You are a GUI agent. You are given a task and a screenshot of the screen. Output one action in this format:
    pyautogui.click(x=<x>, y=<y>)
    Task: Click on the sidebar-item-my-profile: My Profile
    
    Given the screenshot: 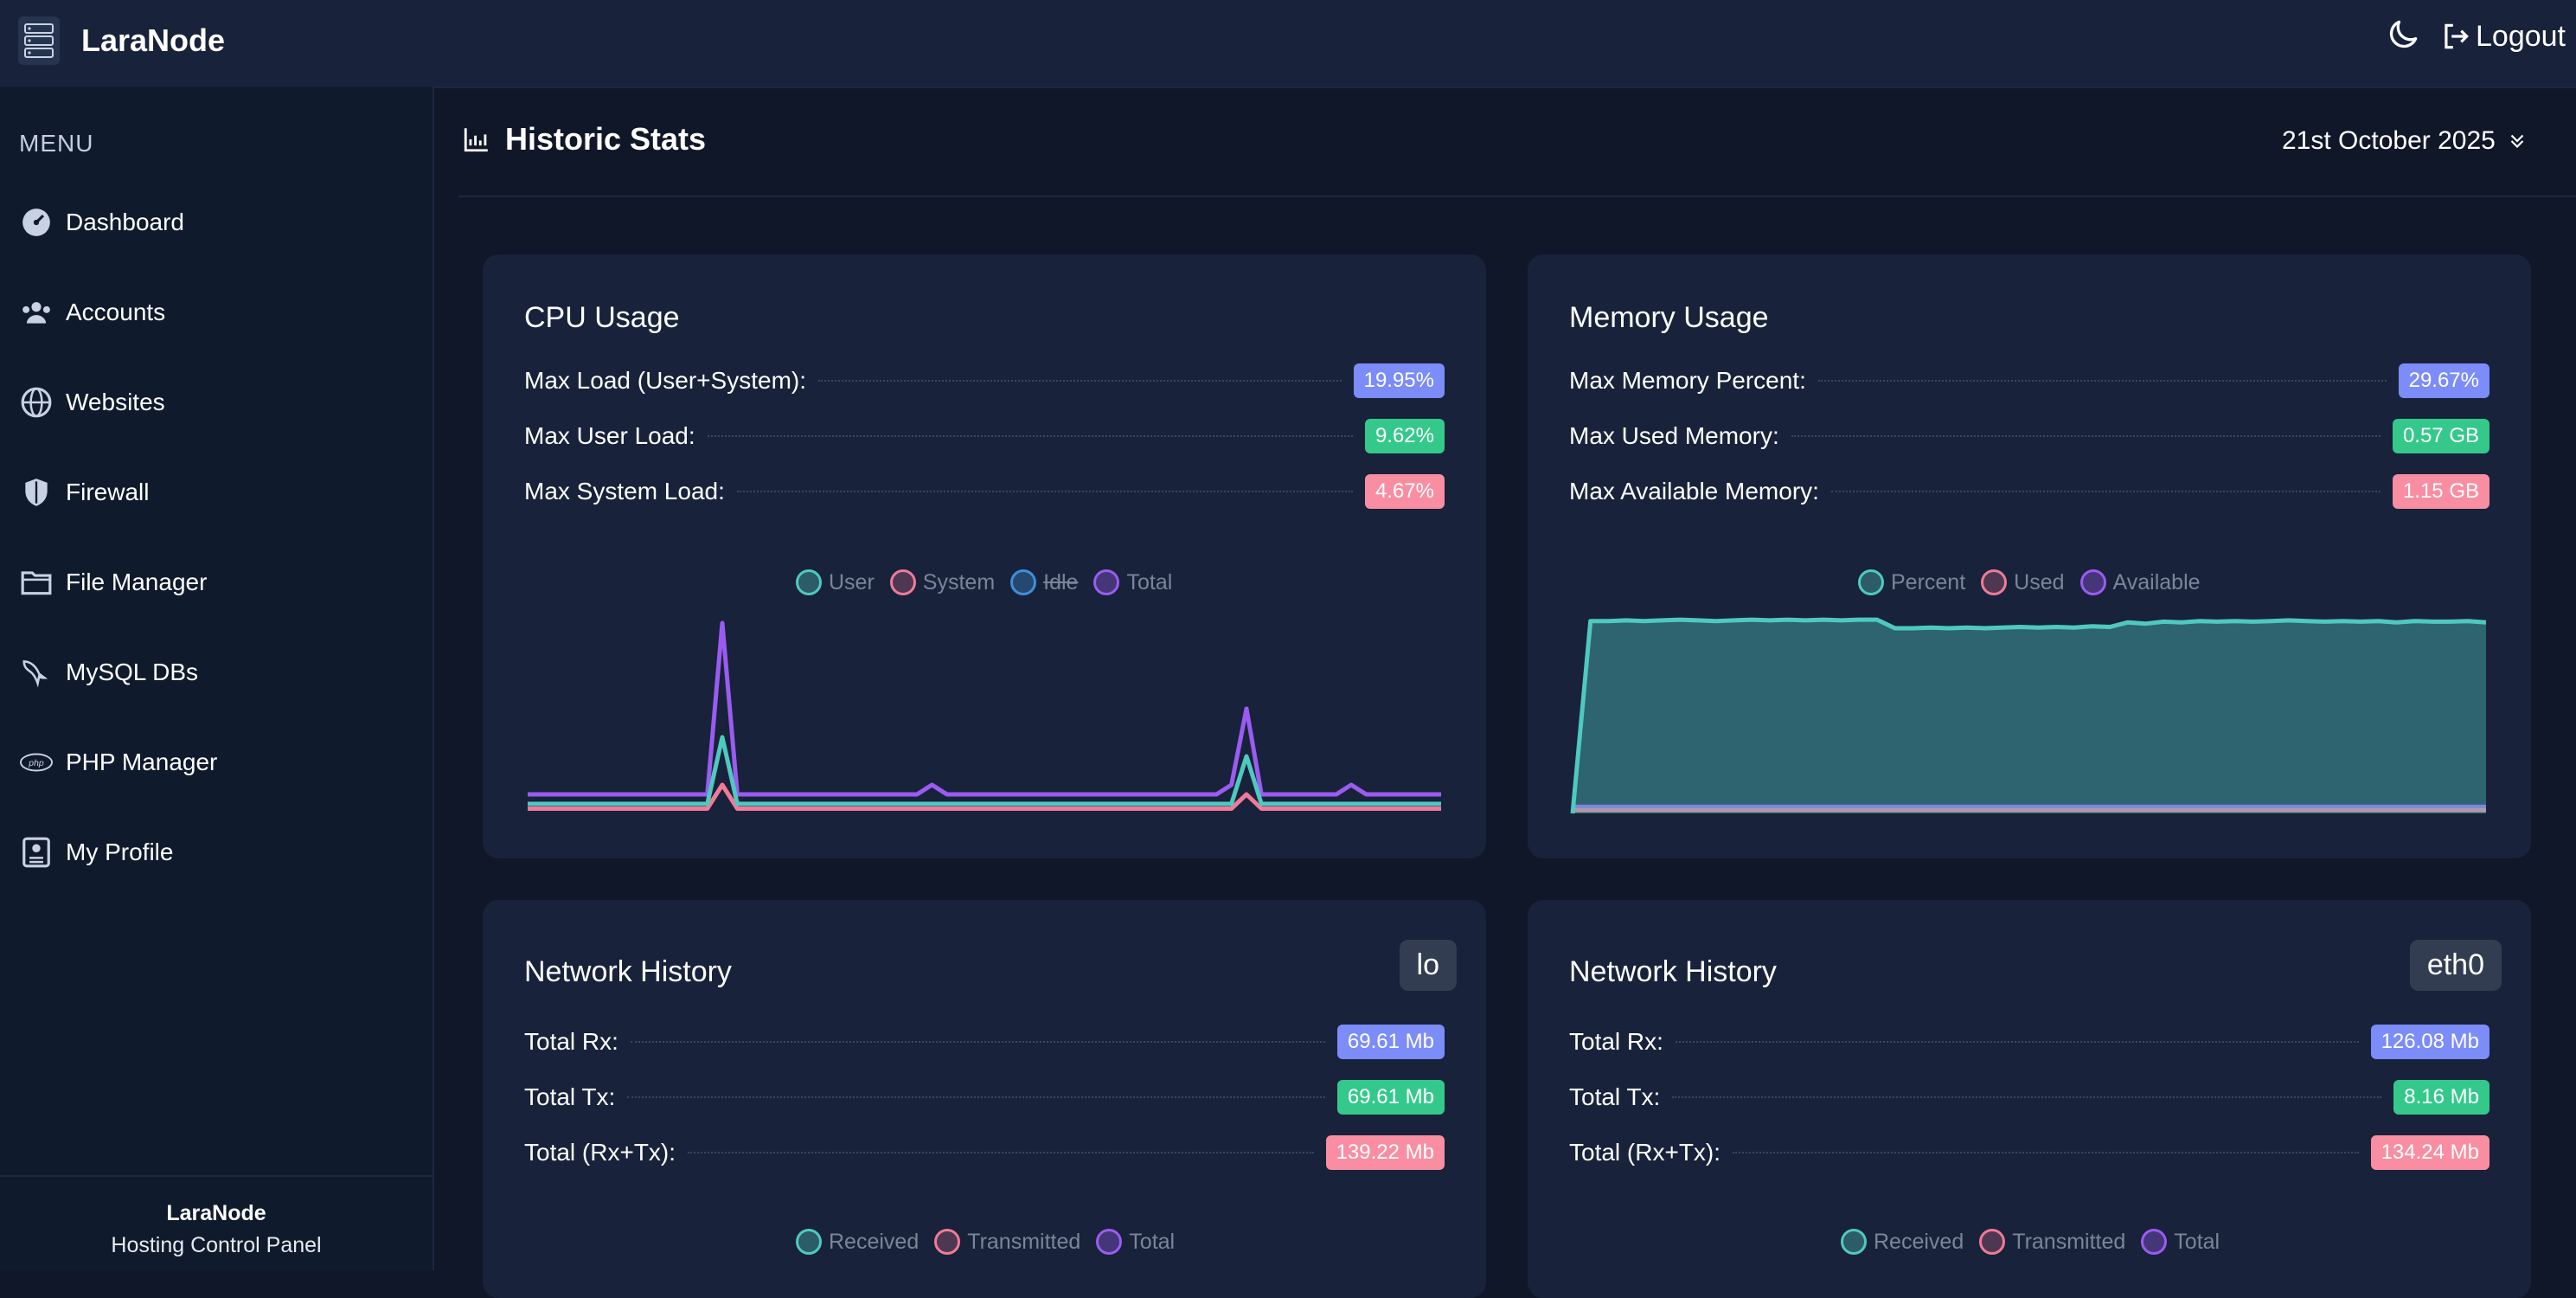 What is the action you would take?
    pyautogui.click(x=96, y=852)
    